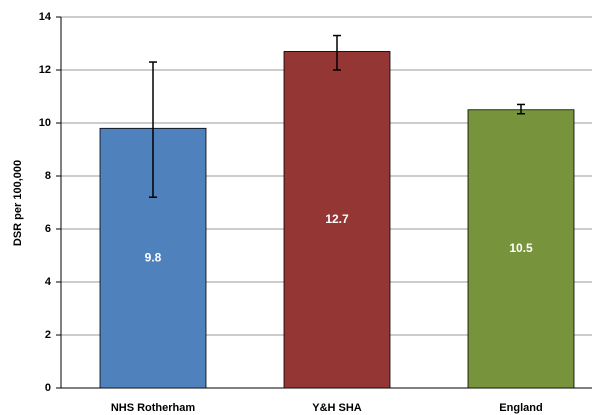 This screenshot has height=415, width=600. I want to click on y-tick-label: 6, so click(48, 229).